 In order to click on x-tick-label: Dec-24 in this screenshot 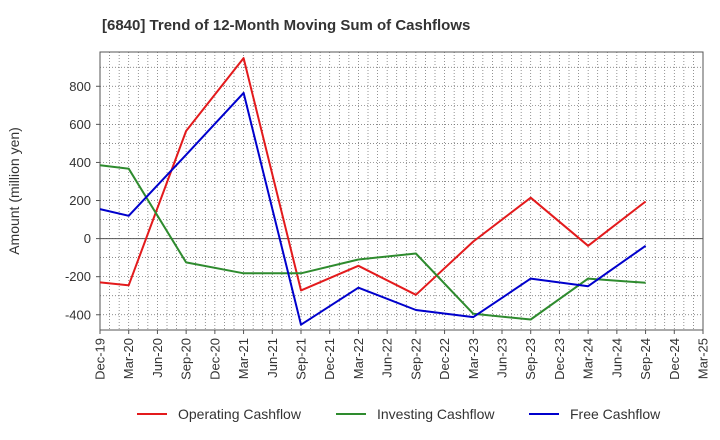, I will do `click(674, 359)`.